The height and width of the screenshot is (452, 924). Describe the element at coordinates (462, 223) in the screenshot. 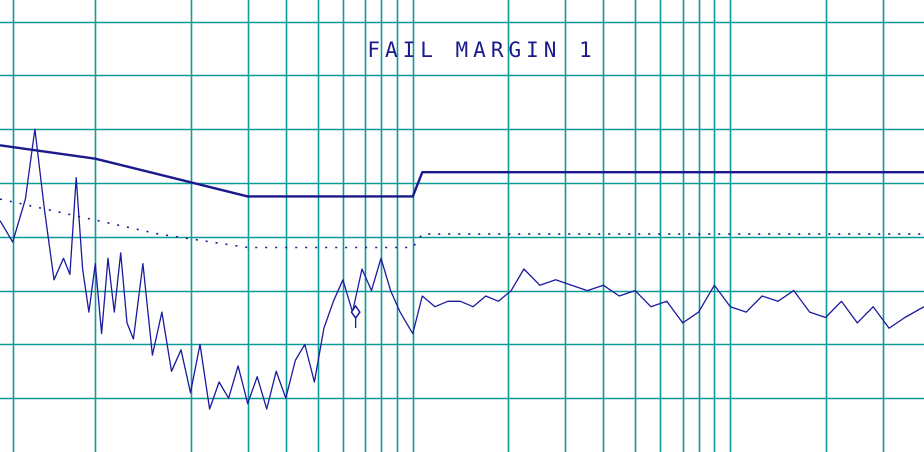

I see `margin-line` at that location.